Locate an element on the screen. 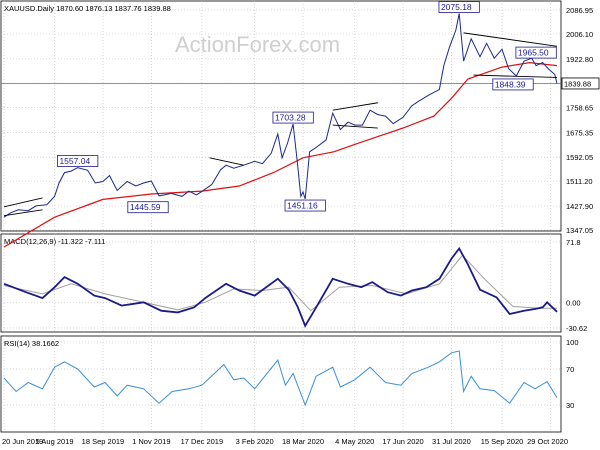  y-tick-label: 1347.05 is located at coordinates (579, 230).